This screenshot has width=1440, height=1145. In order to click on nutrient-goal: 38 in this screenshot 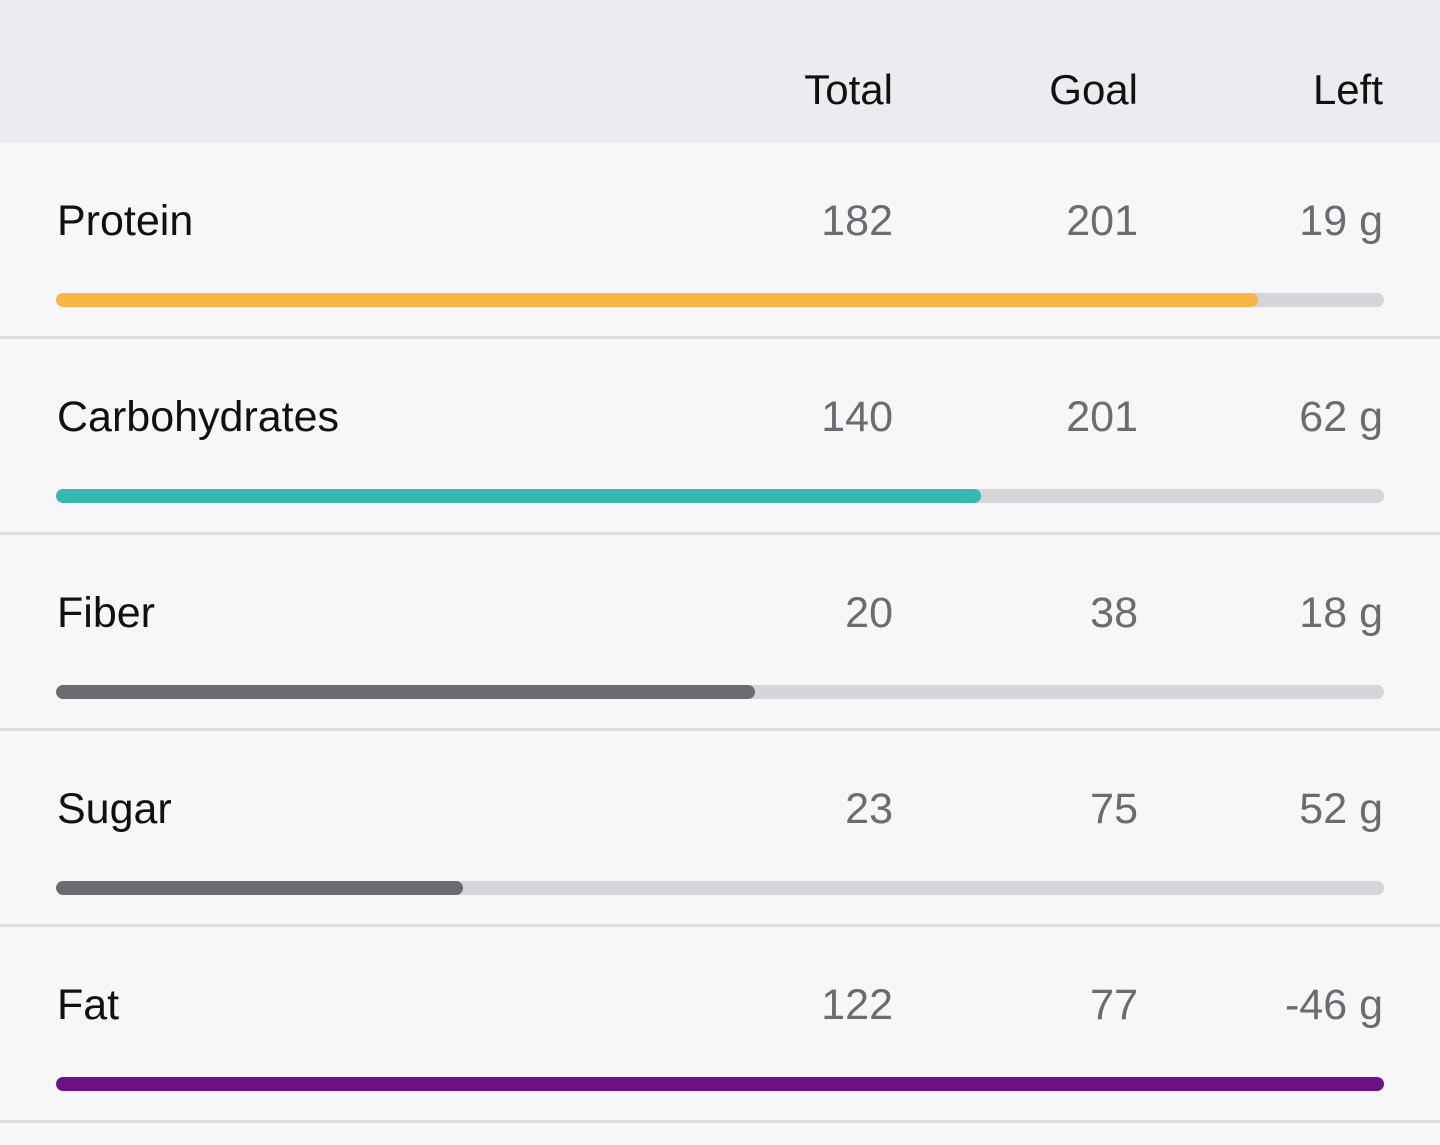, I will do `click(1114, 613)`.